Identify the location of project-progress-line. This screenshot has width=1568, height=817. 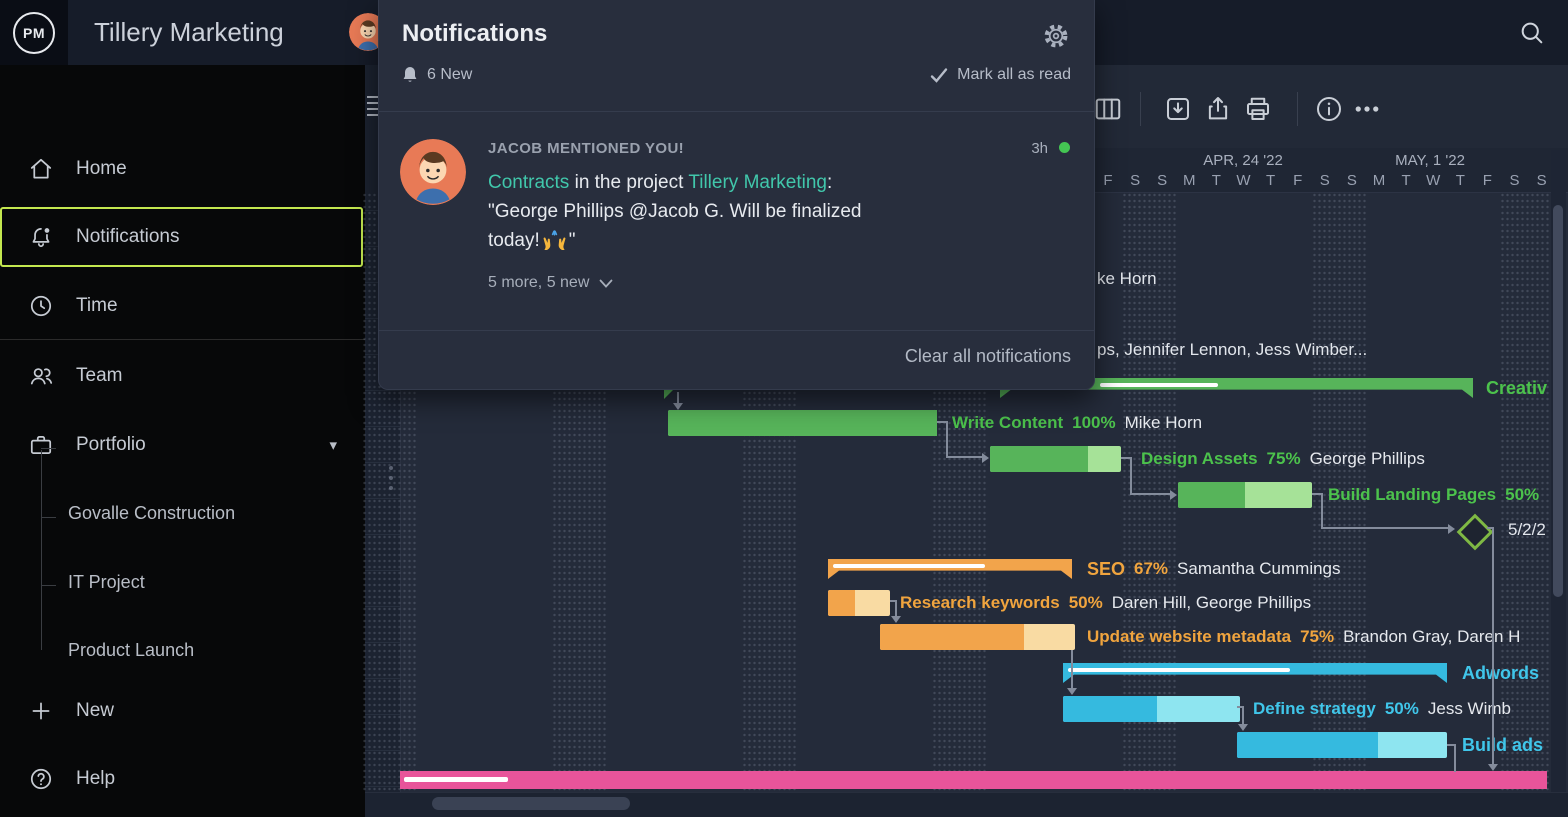
(456, 779).